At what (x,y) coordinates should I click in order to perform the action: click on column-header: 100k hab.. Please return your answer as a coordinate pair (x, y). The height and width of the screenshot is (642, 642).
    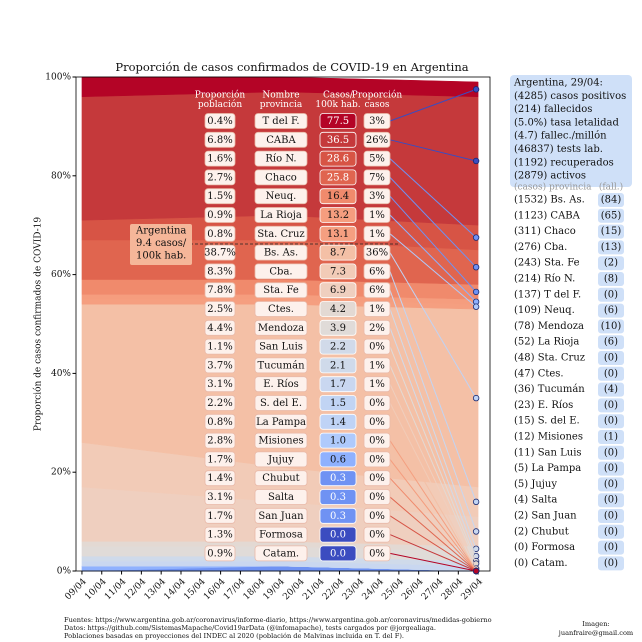
    Looking at the image, I should click on (337, 105).